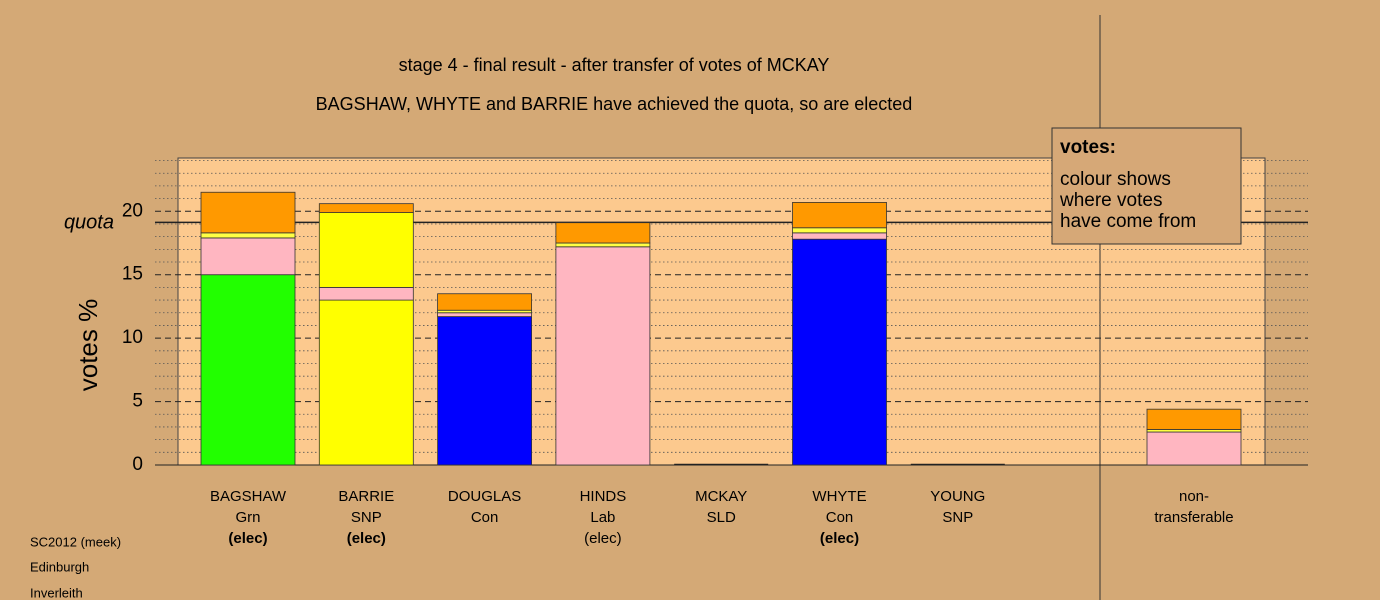  What do you see at coordinates (132, 337) in the screenshot?
I see `y-tick-label: 10` at bounding box center [132, 337].